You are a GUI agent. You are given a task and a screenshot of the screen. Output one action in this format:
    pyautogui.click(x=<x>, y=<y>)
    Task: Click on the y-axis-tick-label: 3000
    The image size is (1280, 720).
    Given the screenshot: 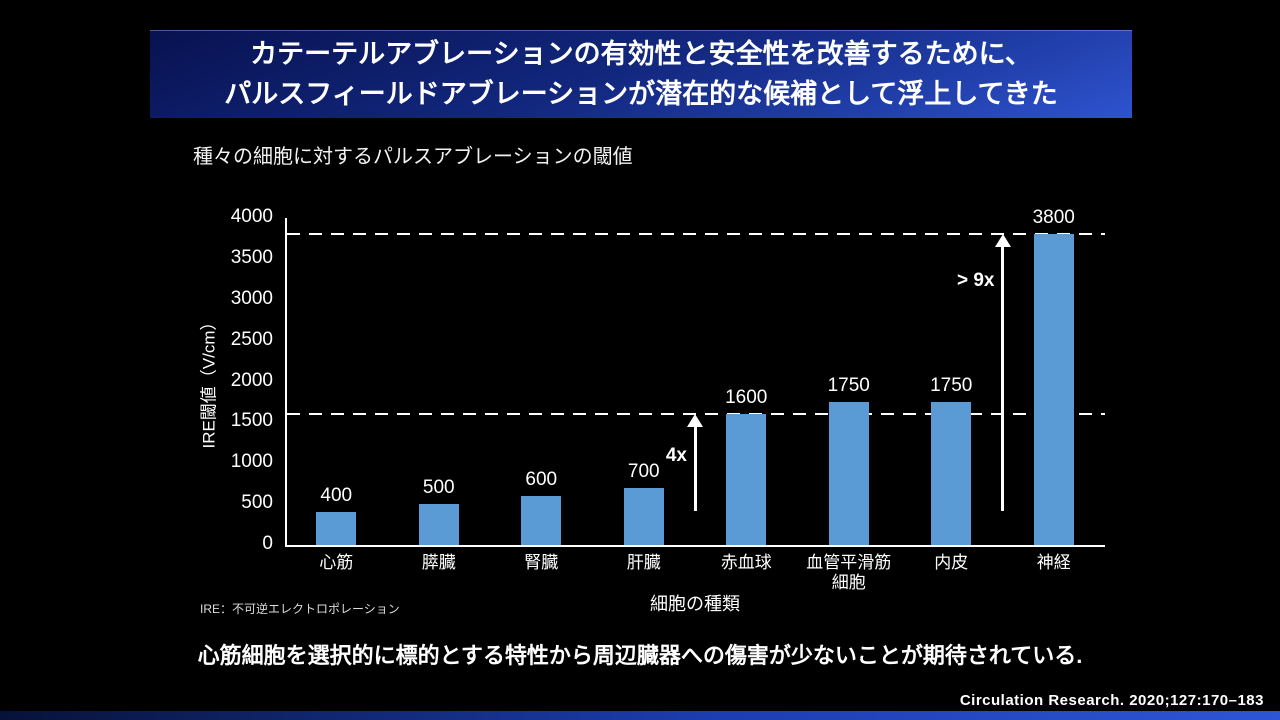 What is the action you would take?
    pyautogui.click(x=251, y=298)
    